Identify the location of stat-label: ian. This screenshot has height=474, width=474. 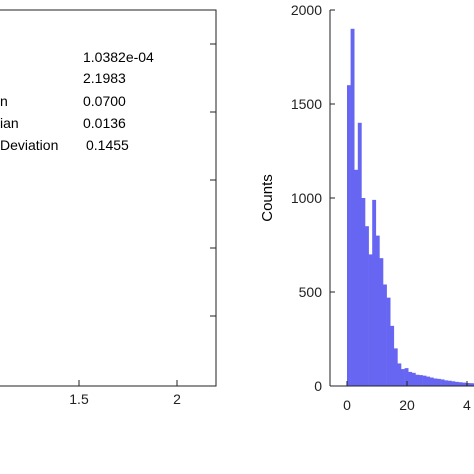
(9, 123).